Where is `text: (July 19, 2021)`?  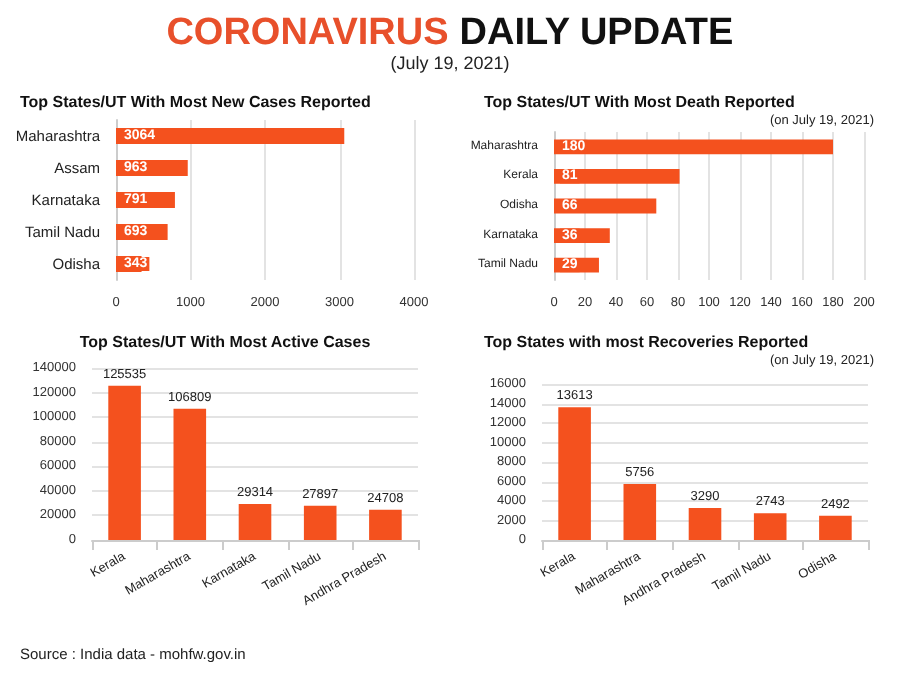
text: (July 19, 2021) is located at coordinates (450, 63).